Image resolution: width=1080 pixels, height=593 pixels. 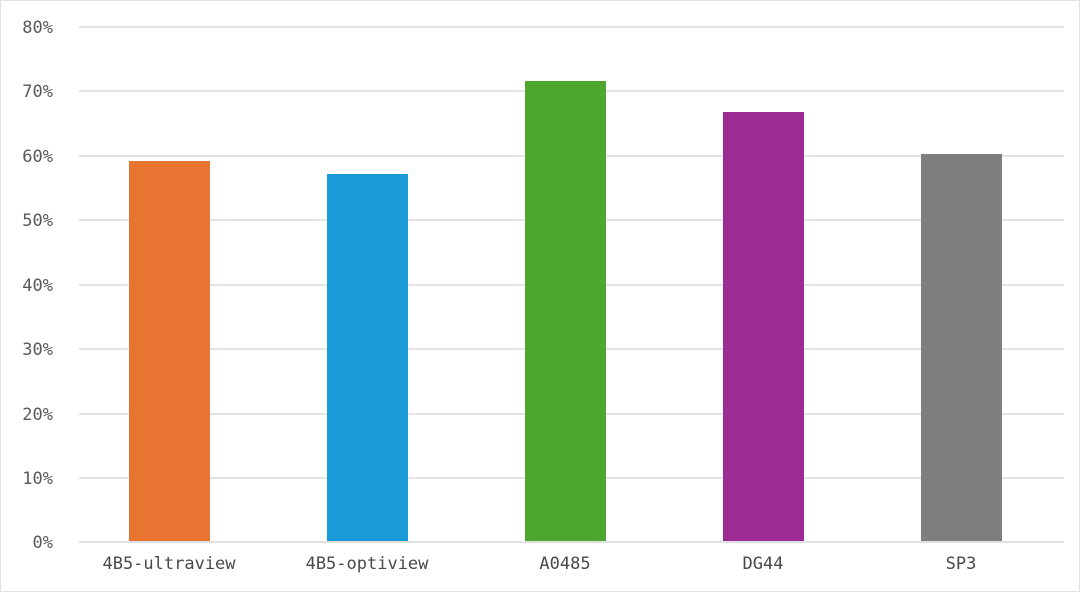 What do you see at coordinates (37, 92) in the screenshot?
I see `y-axis-tick-70: 70%` at bounding box center [37, 92].